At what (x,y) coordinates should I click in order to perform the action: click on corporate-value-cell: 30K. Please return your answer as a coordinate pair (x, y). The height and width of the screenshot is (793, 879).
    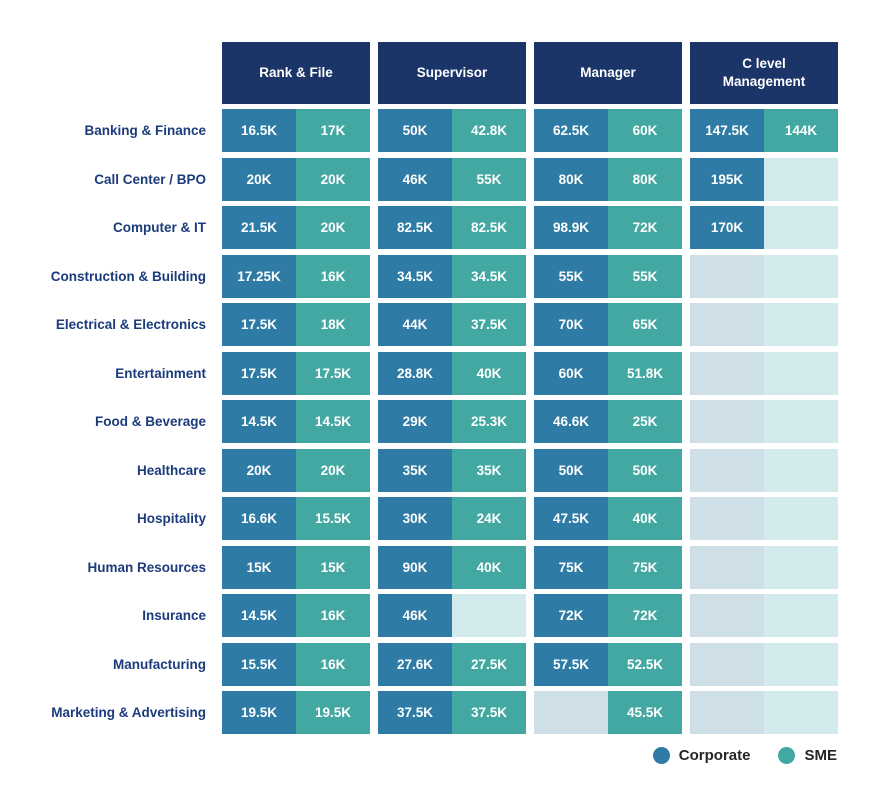
    Looking at the image, I should click on (415, 519).